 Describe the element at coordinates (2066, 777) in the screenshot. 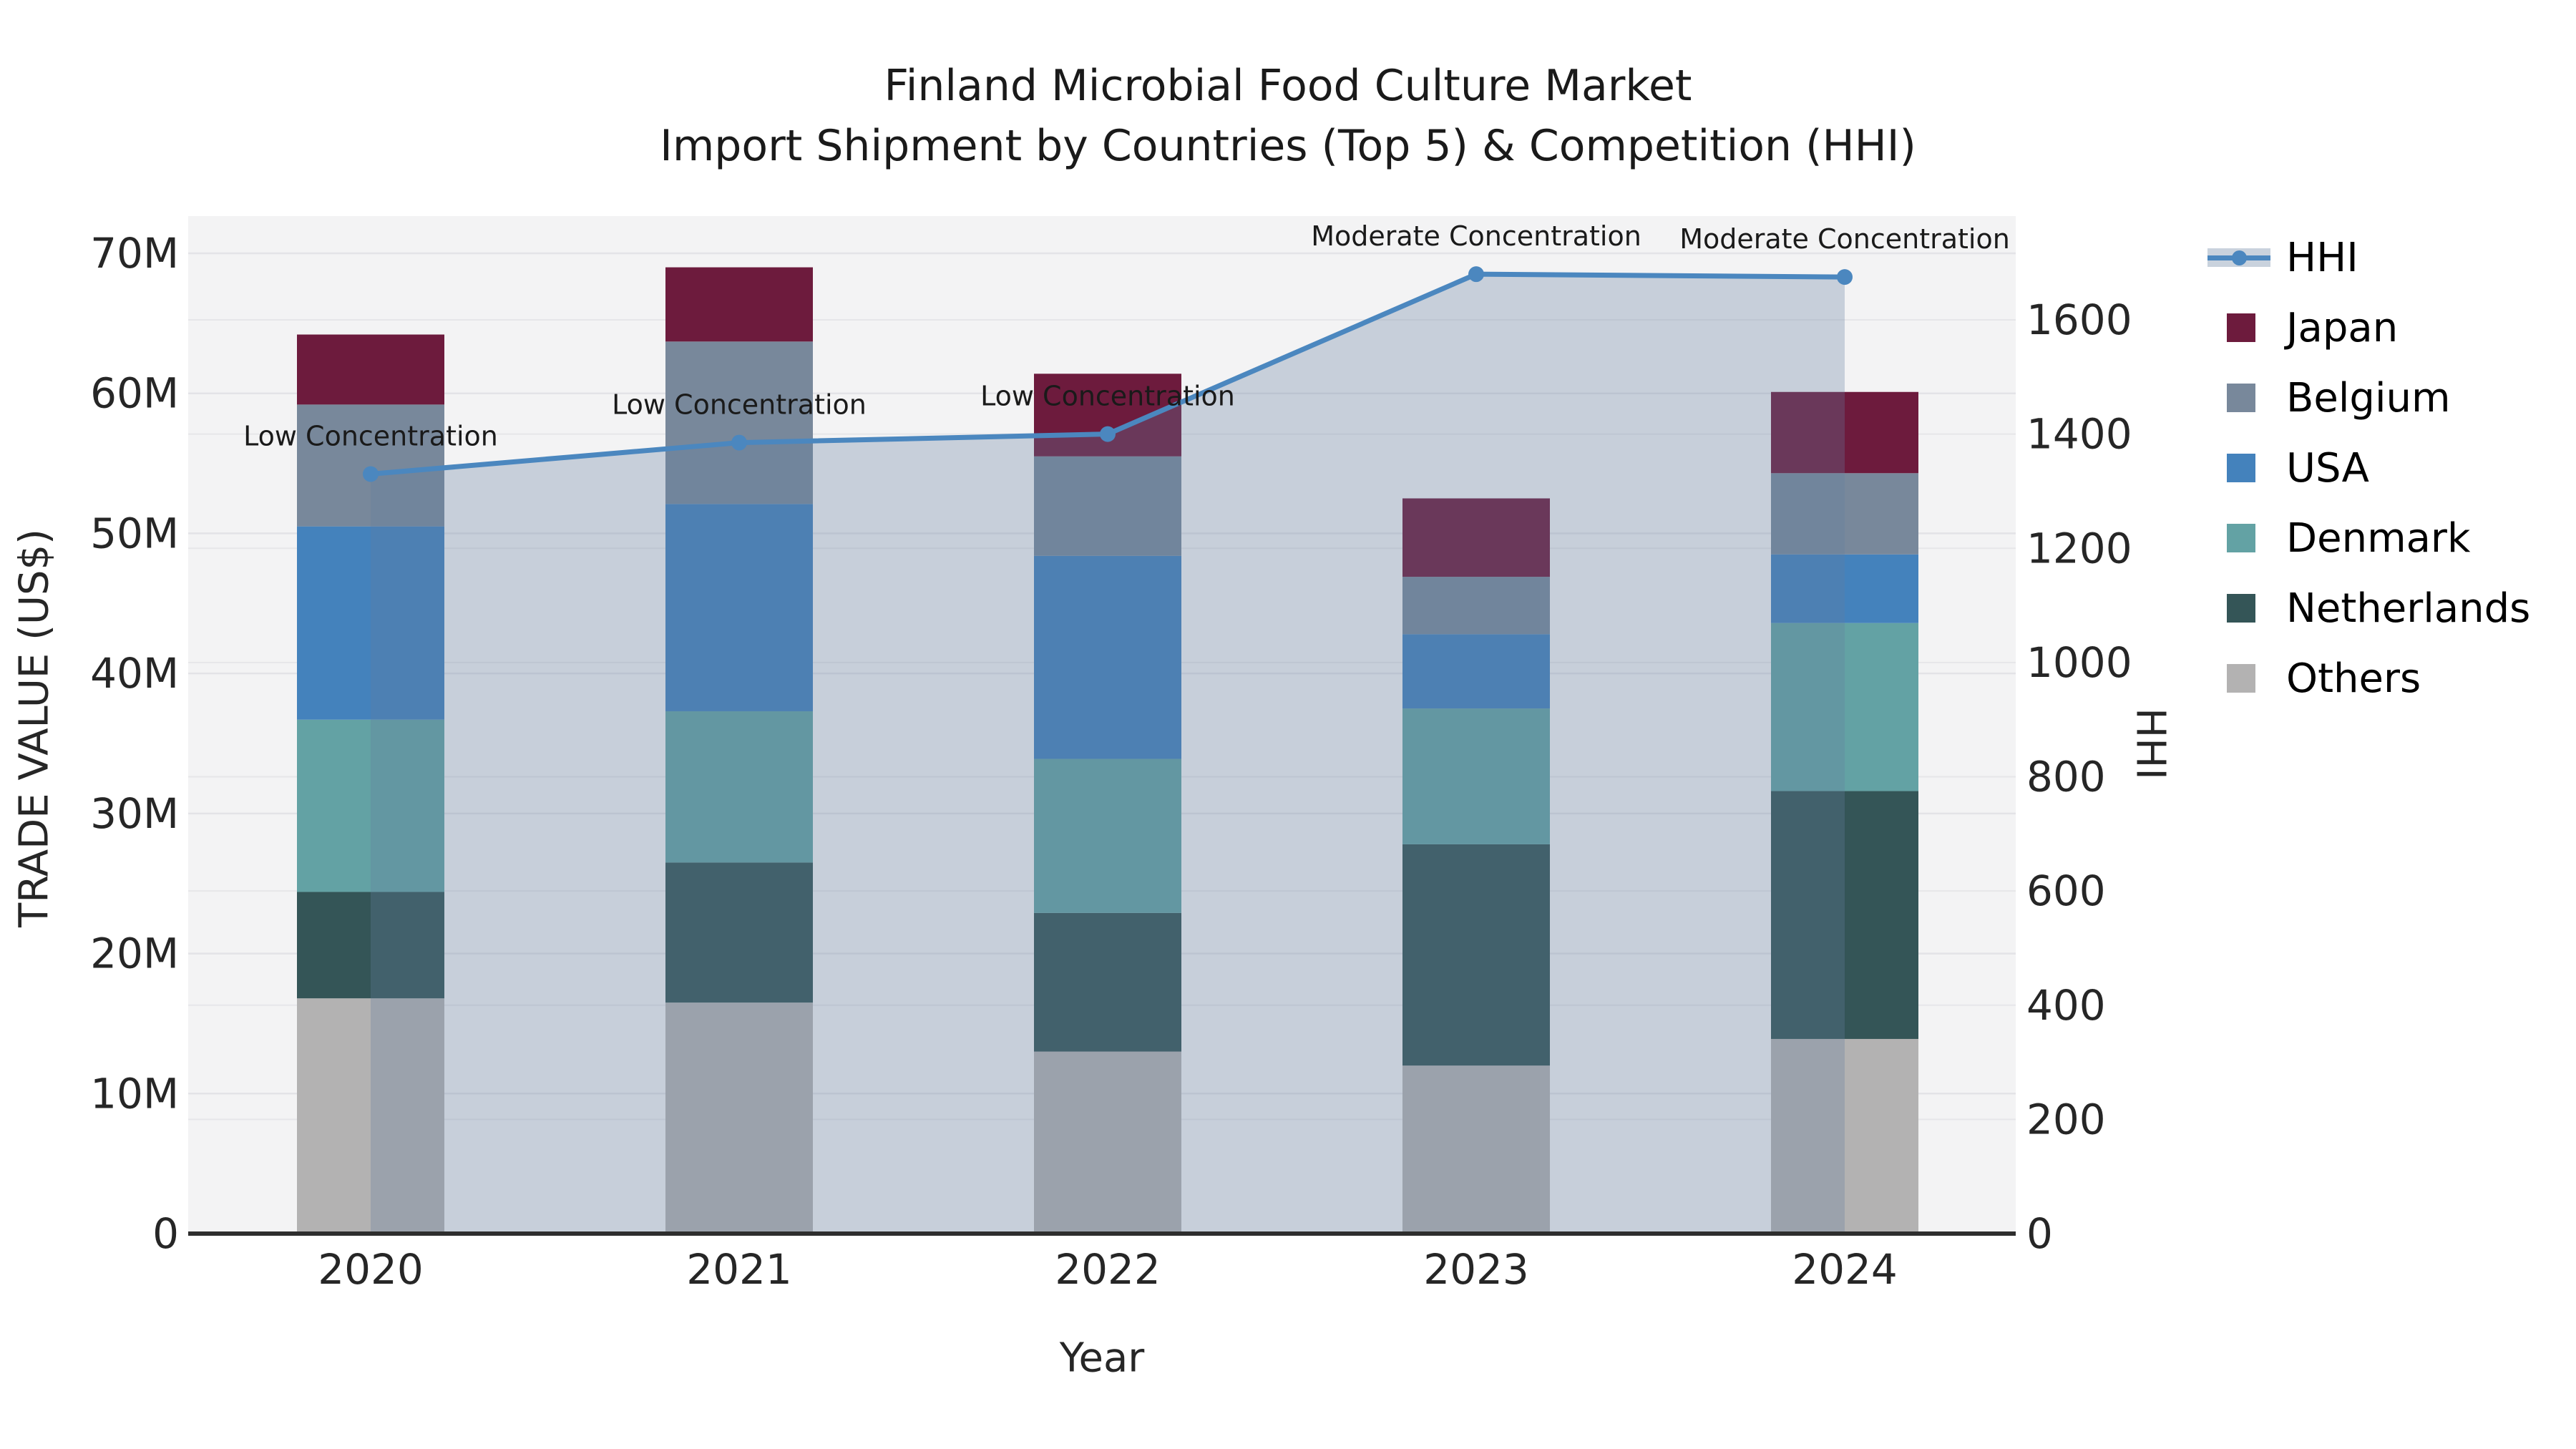

I see `right-tick-800: 800` at that location.